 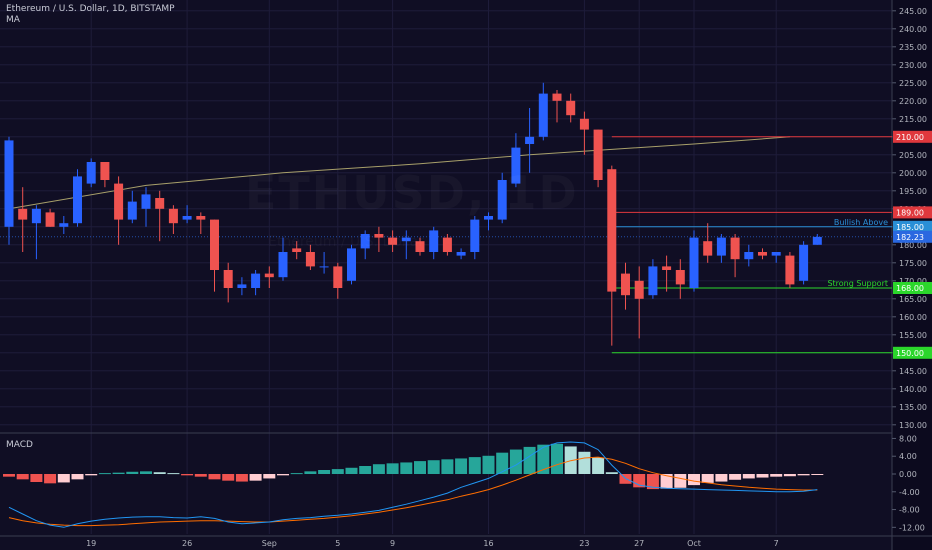 I want to click on price-tick-label: 220.00, so click(x=913, y=101).